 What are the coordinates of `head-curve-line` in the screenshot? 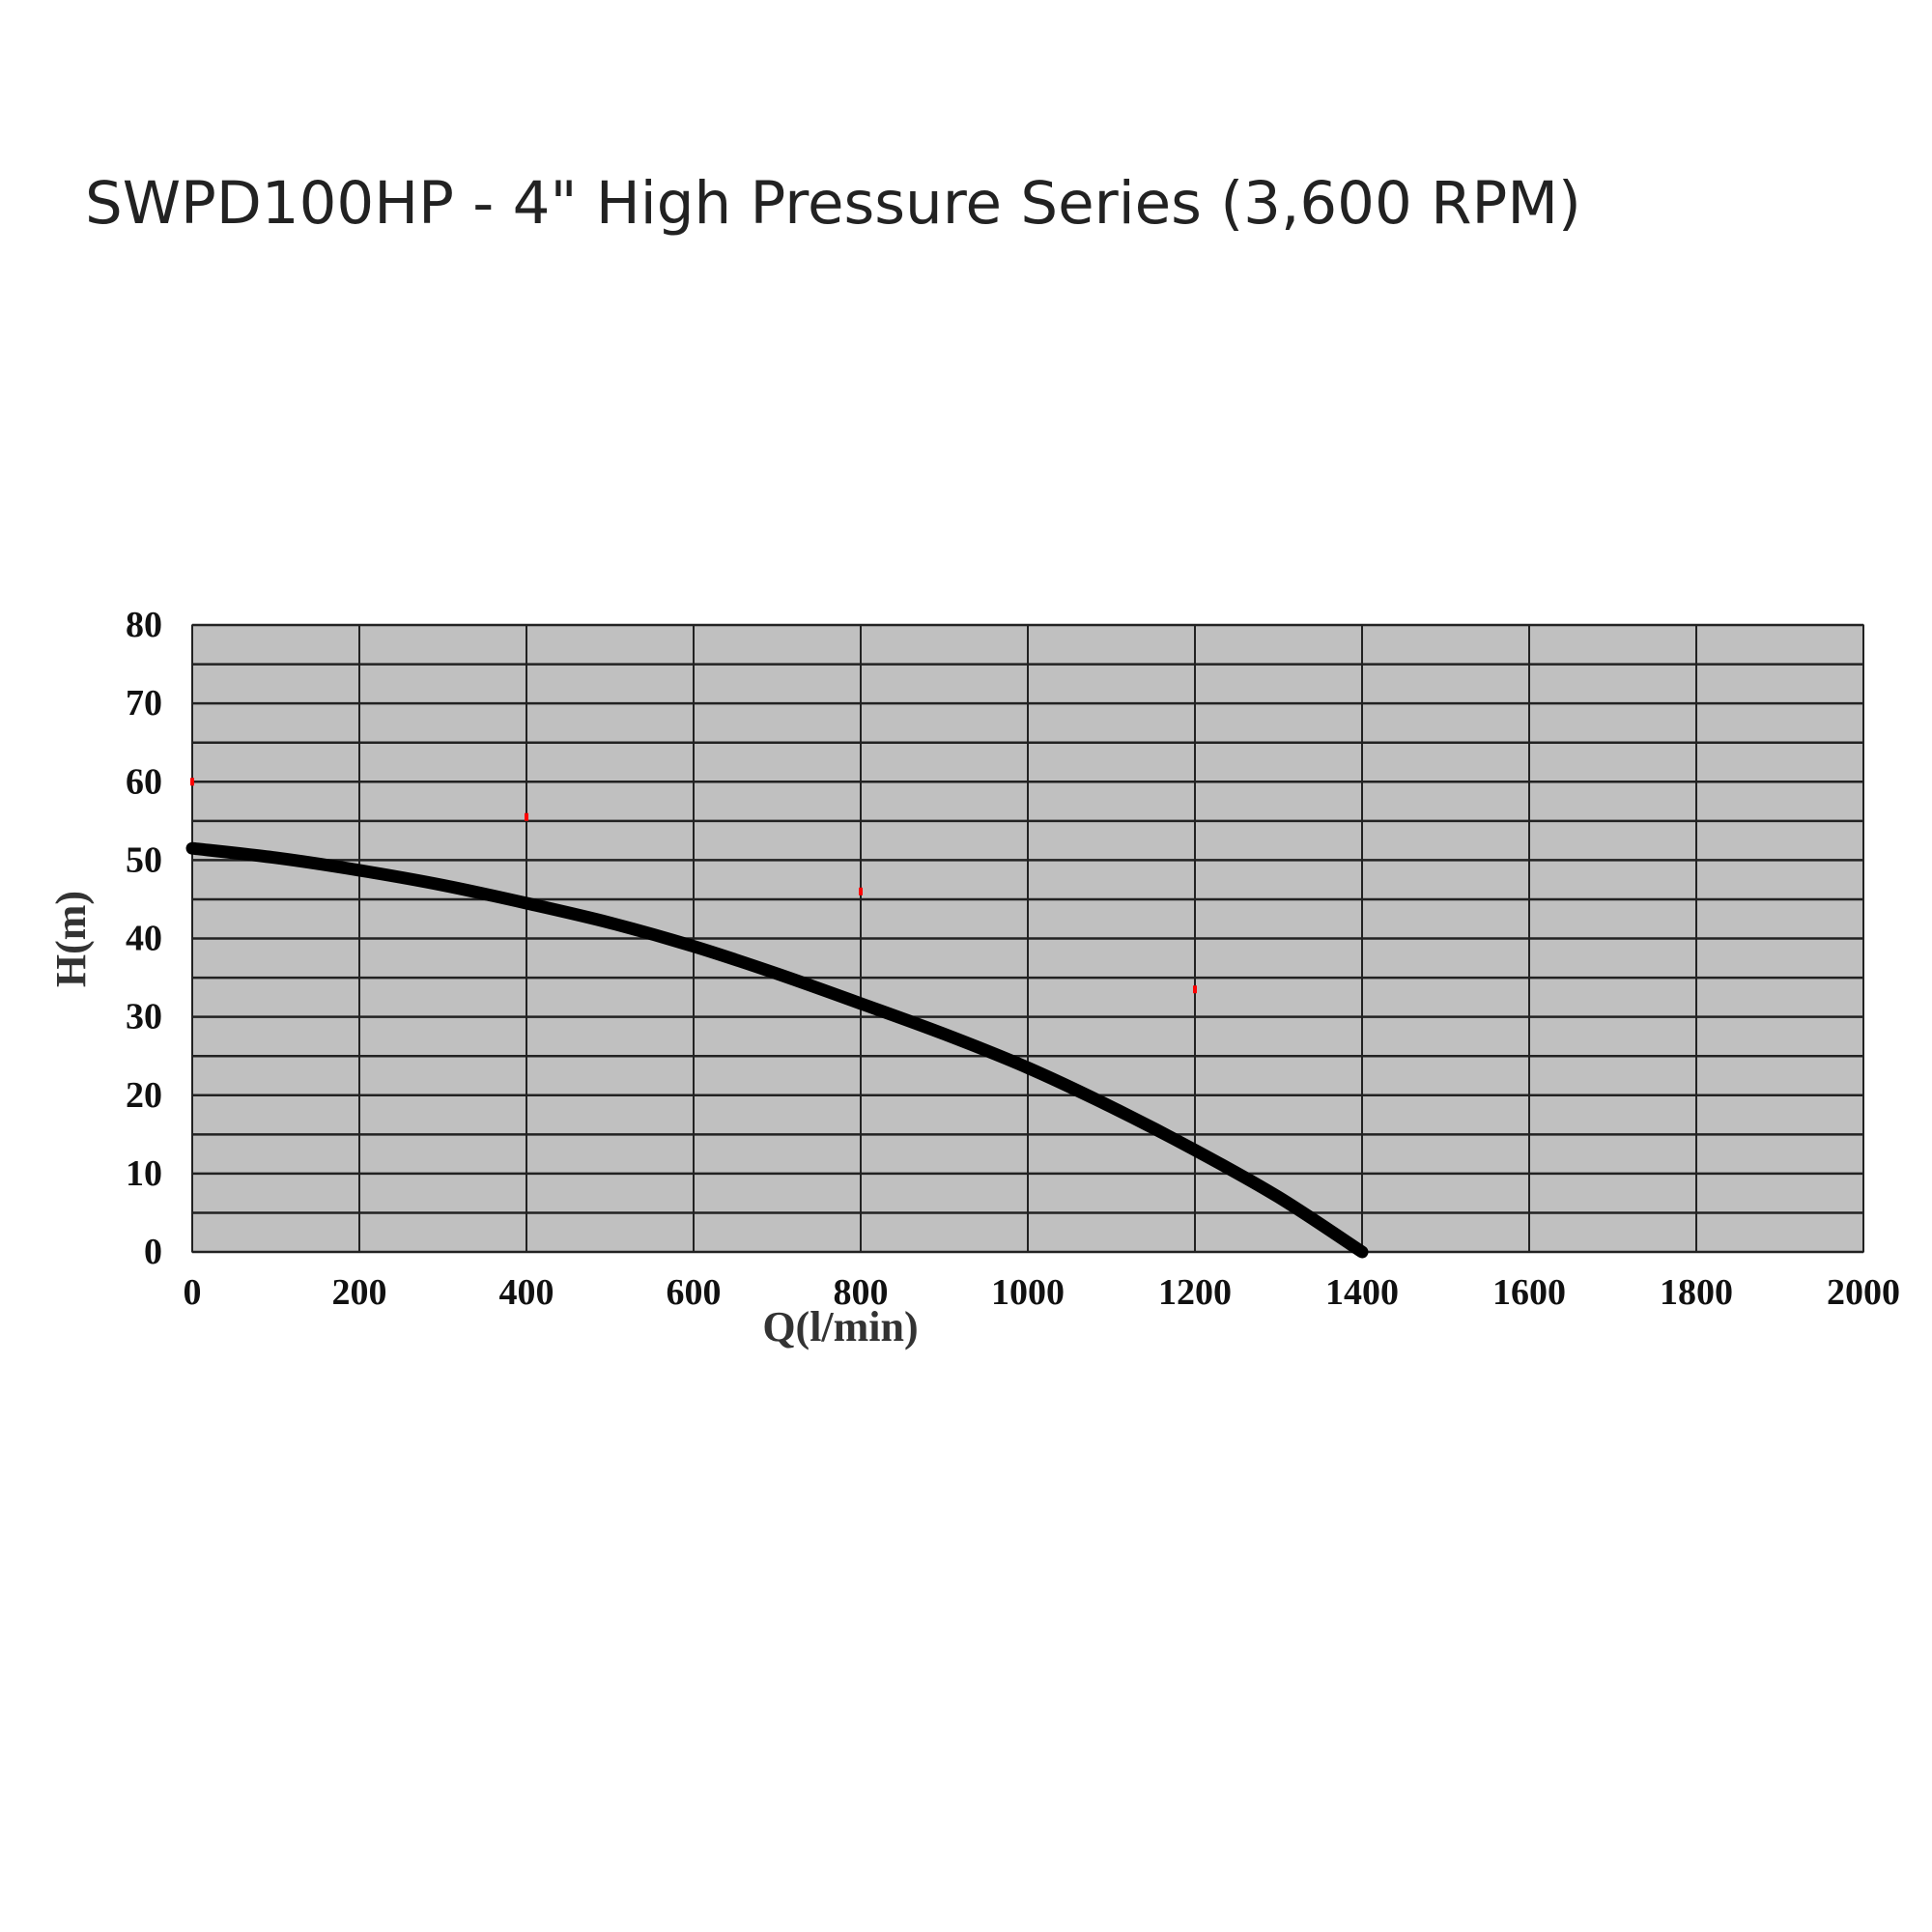 It's located at (777, 1050).